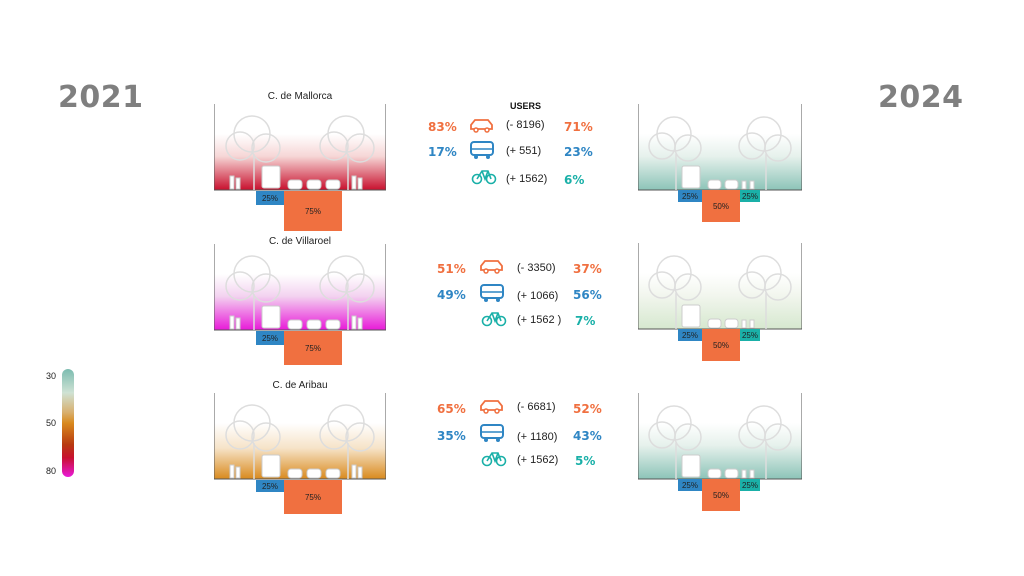 The height and width of the screenshot is (576, 1024). What do you see at coordinates (68, 423) in the screenshot?
I see `color-scale-legend` at bounding box center [68, 423].